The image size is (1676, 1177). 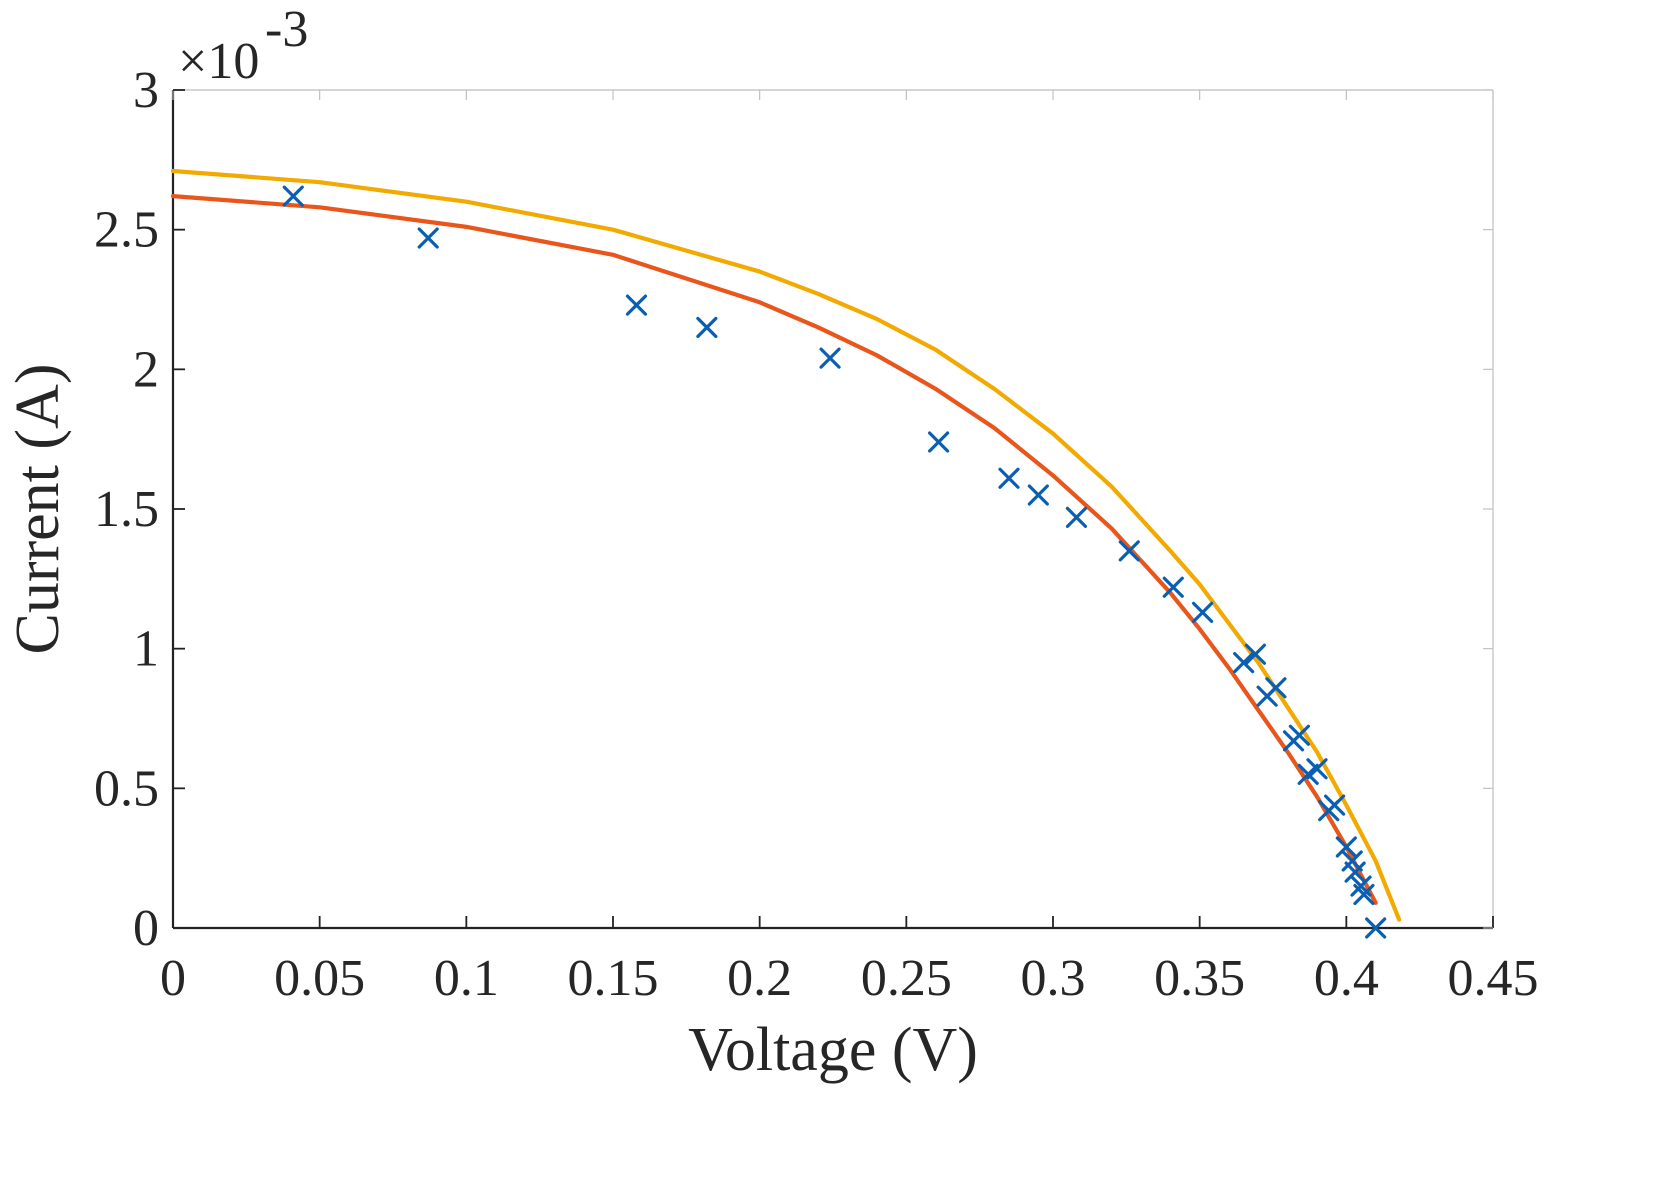 I want to click on x-tick-label: 0.45, so click(x=1493, y=978).